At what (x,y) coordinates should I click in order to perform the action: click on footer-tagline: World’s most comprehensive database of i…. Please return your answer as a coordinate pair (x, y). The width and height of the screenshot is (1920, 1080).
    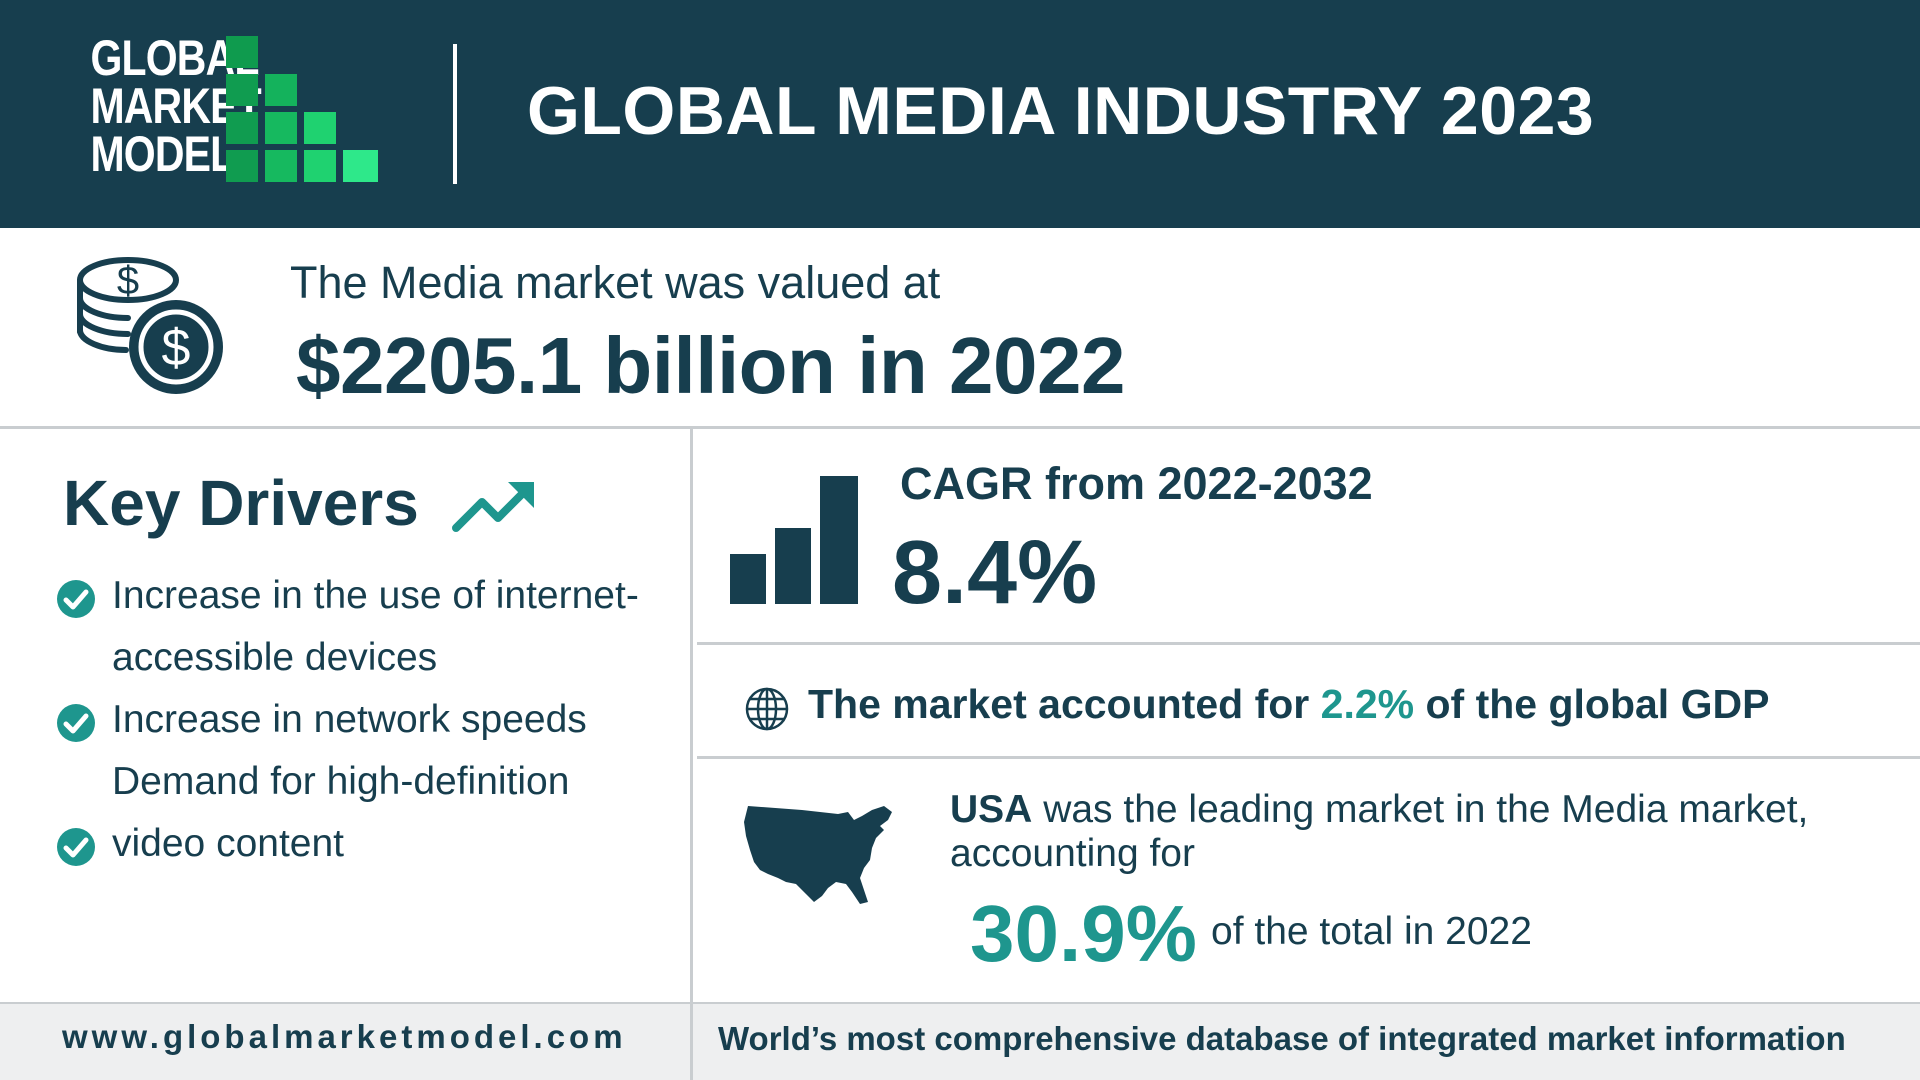
    Looking at the image, I should click on (1282, 1038).